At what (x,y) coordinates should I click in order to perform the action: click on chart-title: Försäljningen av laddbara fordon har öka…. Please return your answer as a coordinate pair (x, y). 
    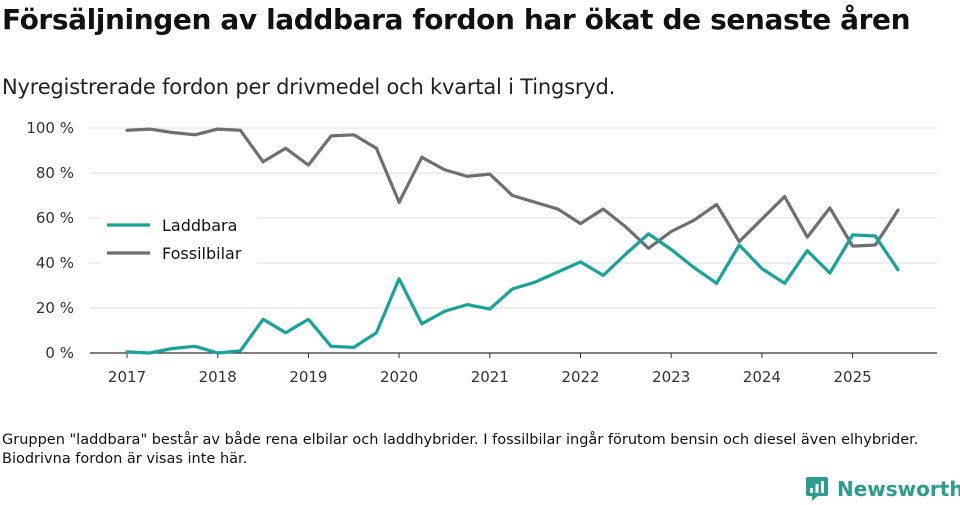
    Looking at the image, I should click on (456, 19).